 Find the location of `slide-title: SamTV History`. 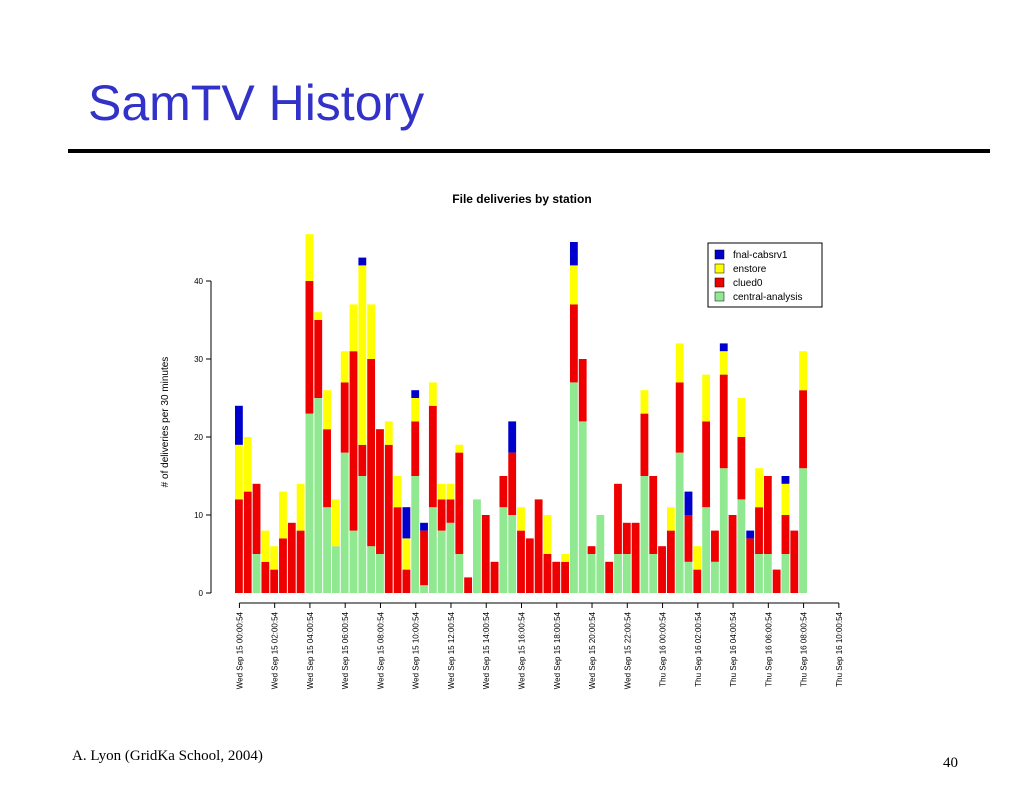

slide-title: SamTV History is located at coordinates (256, 103).